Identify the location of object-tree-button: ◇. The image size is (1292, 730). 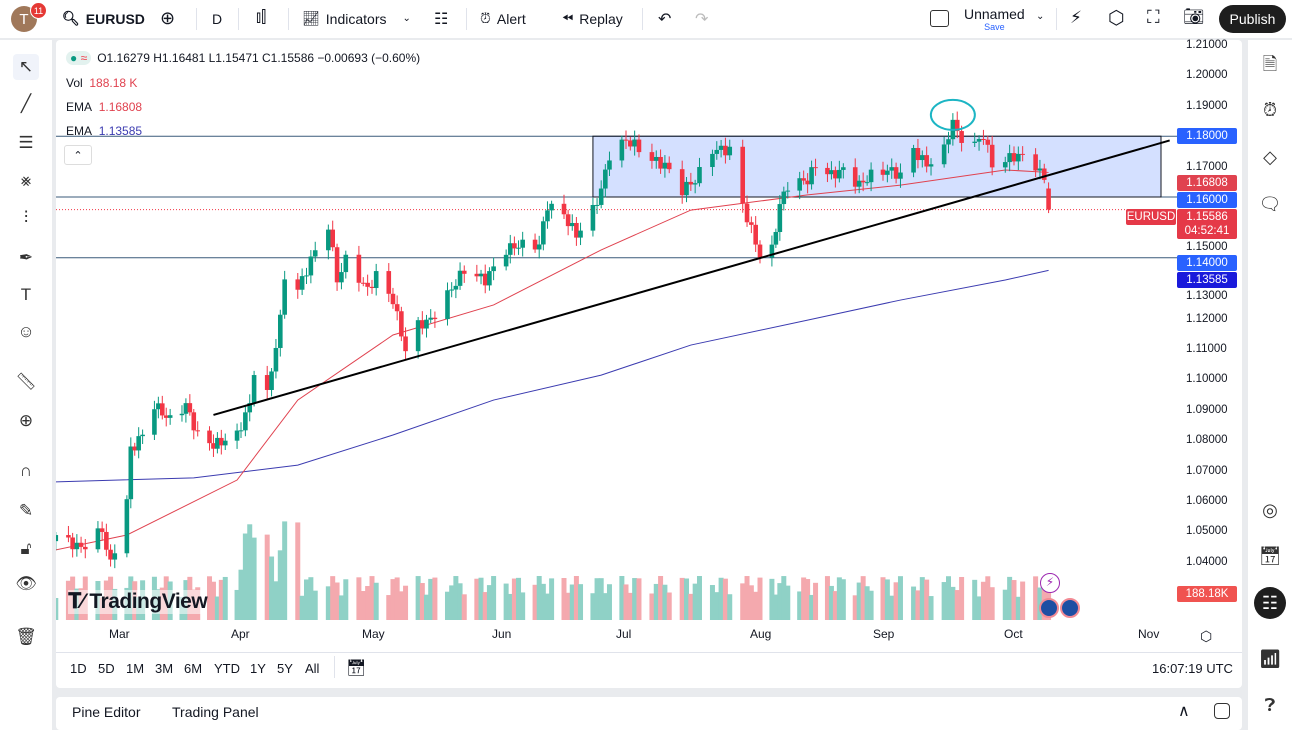
(1270, 157).